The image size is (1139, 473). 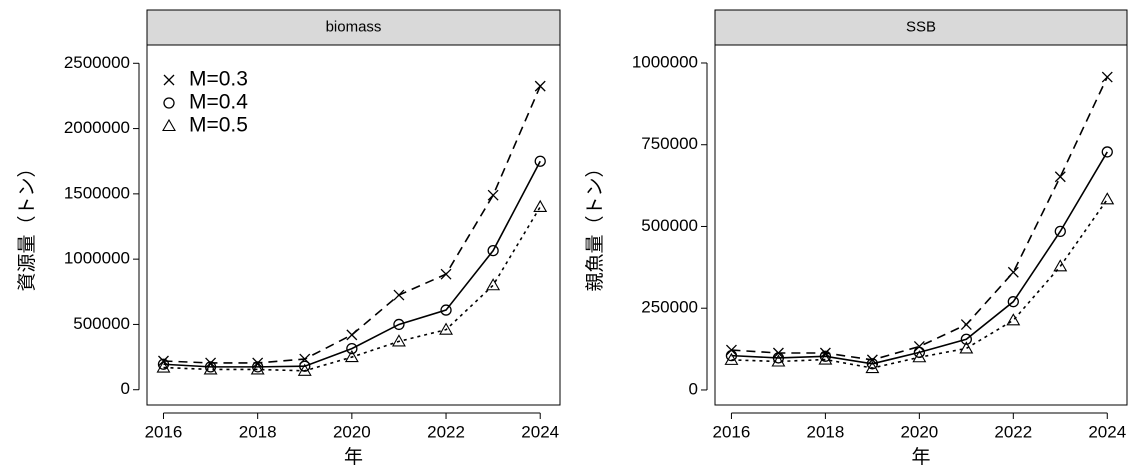 What do you see at coordinates (921, 26) in the screenshot?
I see `panel-title: SSB` at bounding box center [921, 26].